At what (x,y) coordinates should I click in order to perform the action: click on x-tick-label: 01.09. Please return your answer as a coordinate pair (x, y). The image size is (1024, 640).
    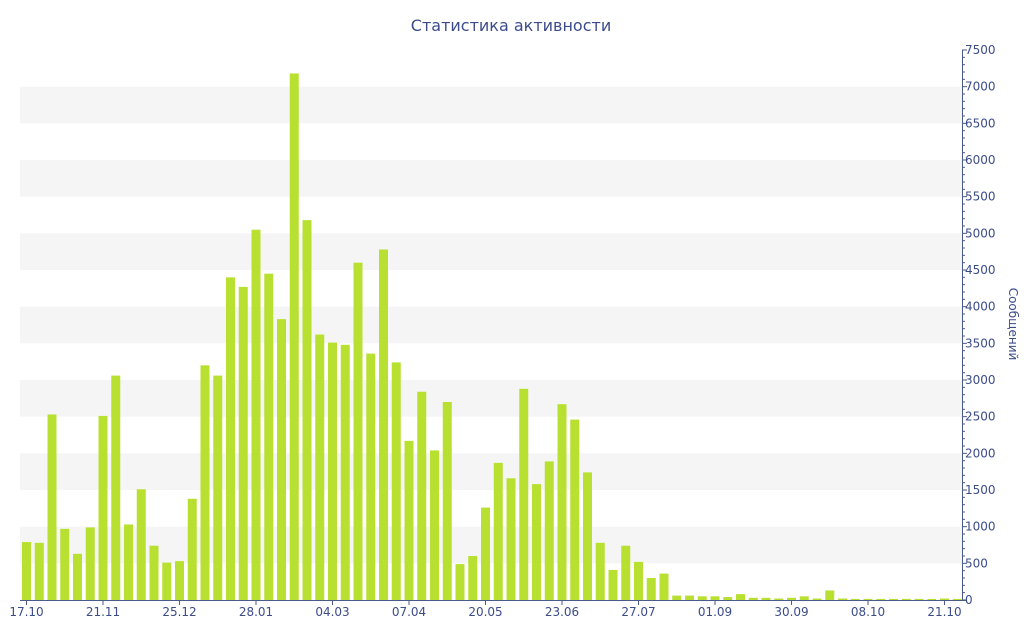
    Looking at the image, I should click on (715, 612).